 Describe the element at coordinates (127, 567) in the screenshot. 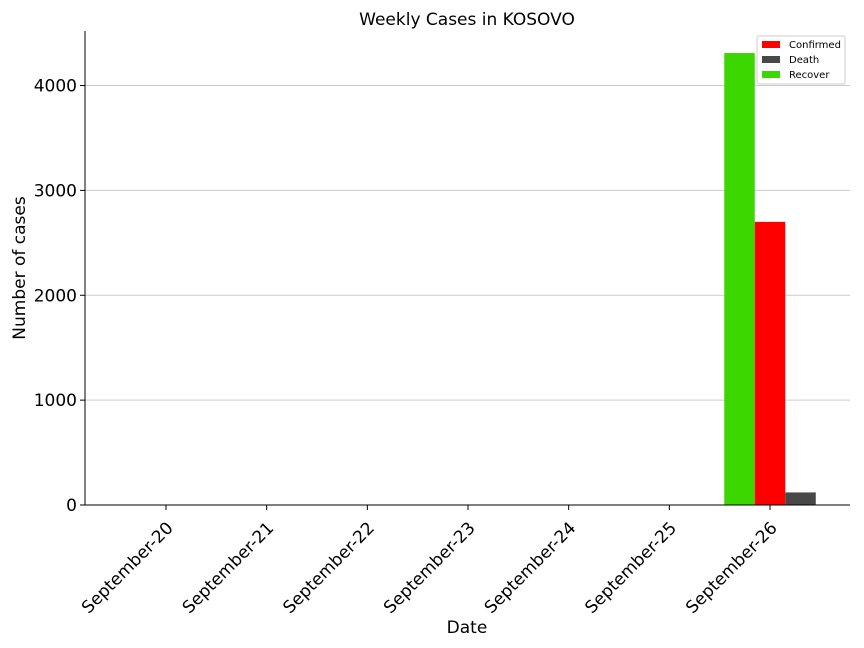

I see `x-tick-label: September-20` at that location.